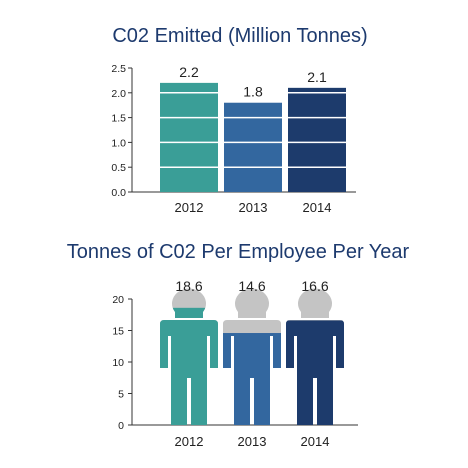  I want to click on chart2-category-label: 2014, so click(315, 441).